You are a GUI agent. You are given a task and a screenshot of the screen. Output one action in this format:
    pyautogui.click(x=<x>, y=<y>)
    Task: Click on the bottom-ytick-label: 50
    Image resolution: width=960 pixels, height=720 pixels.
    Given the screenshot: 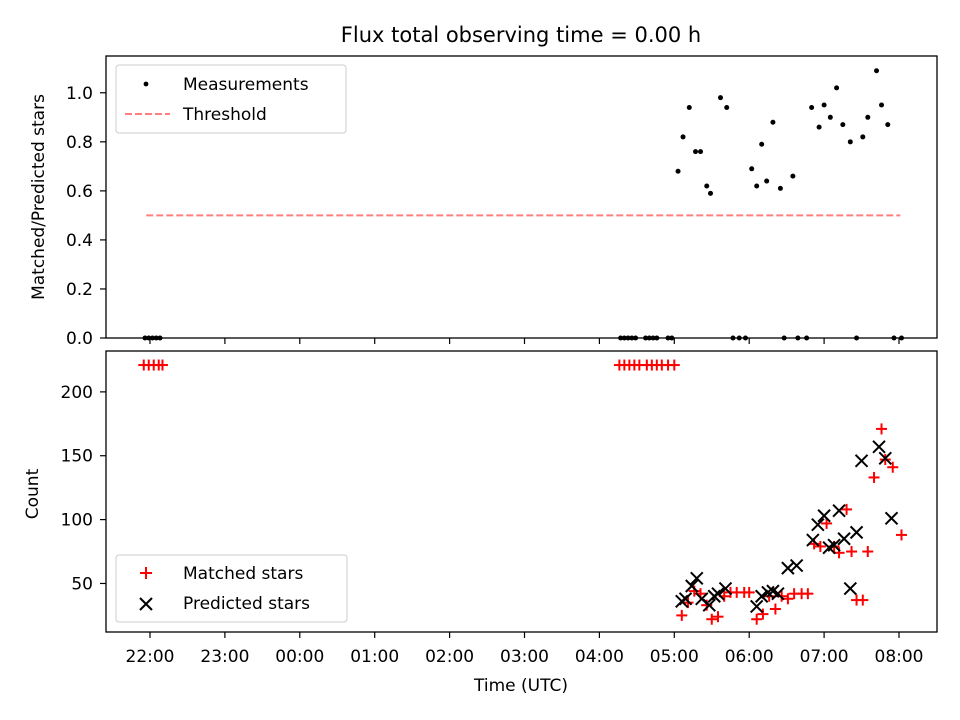 What is the action you would take?
    pyautogui.click(x=82, y=584)
    